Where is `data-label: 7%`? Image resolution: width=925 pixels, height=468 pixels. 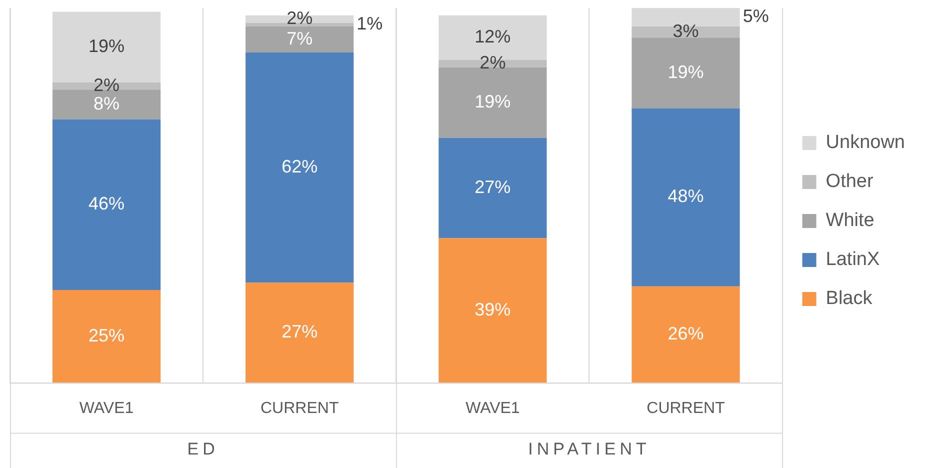 data-label: 7% is located at coordinates (299, 38).